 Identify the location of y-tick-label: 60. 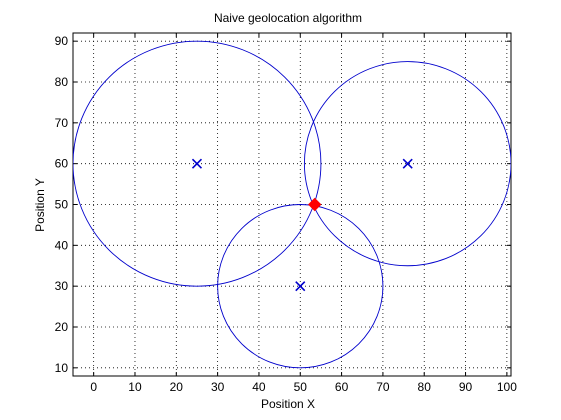
(62, 164).